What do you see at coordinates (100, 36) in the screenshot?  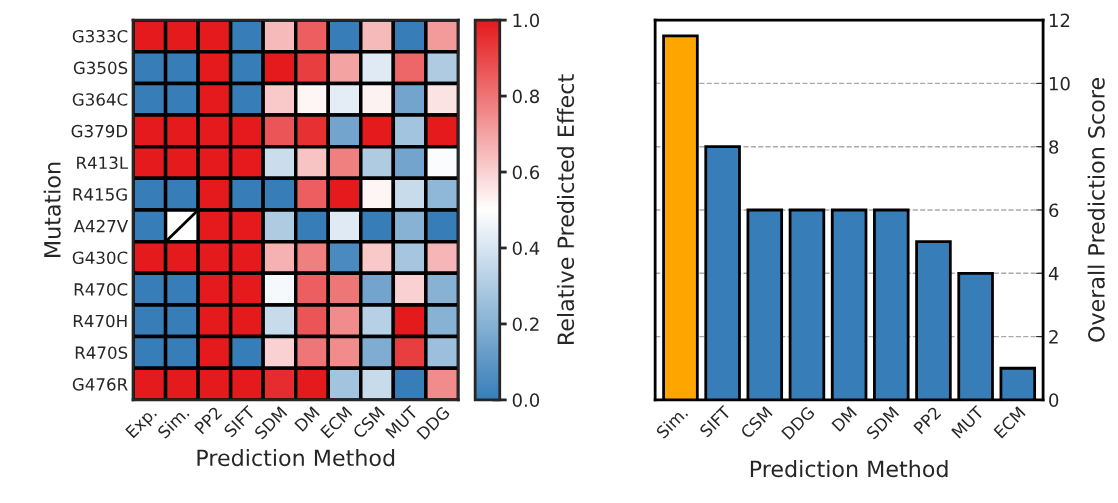 I see `y-tick-label: G333C` at bounding box center [100, 36].